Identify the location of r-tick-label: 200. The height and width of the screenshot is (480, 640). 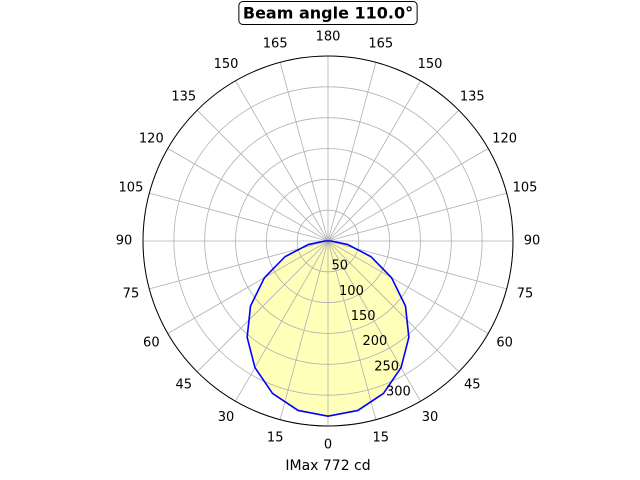
(374, 341).